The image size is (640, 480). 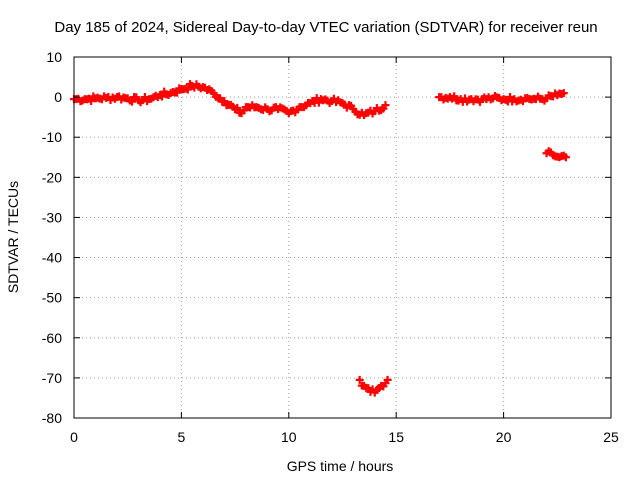 What do you see at coordinates (52, 217) in the screenshot?
I see `y-tick-label: -30` at bounding box center [52, 217].